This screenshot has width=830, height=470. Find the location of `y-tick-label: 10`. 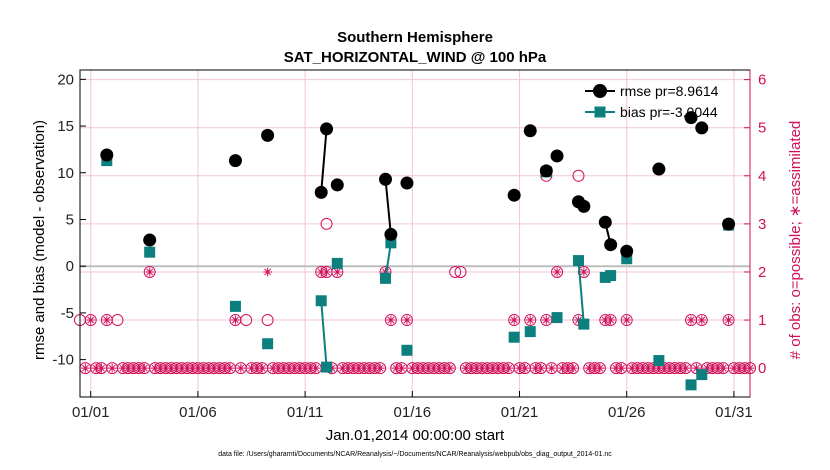

y-tick-label: 10 is located at coordinates (65, 173).